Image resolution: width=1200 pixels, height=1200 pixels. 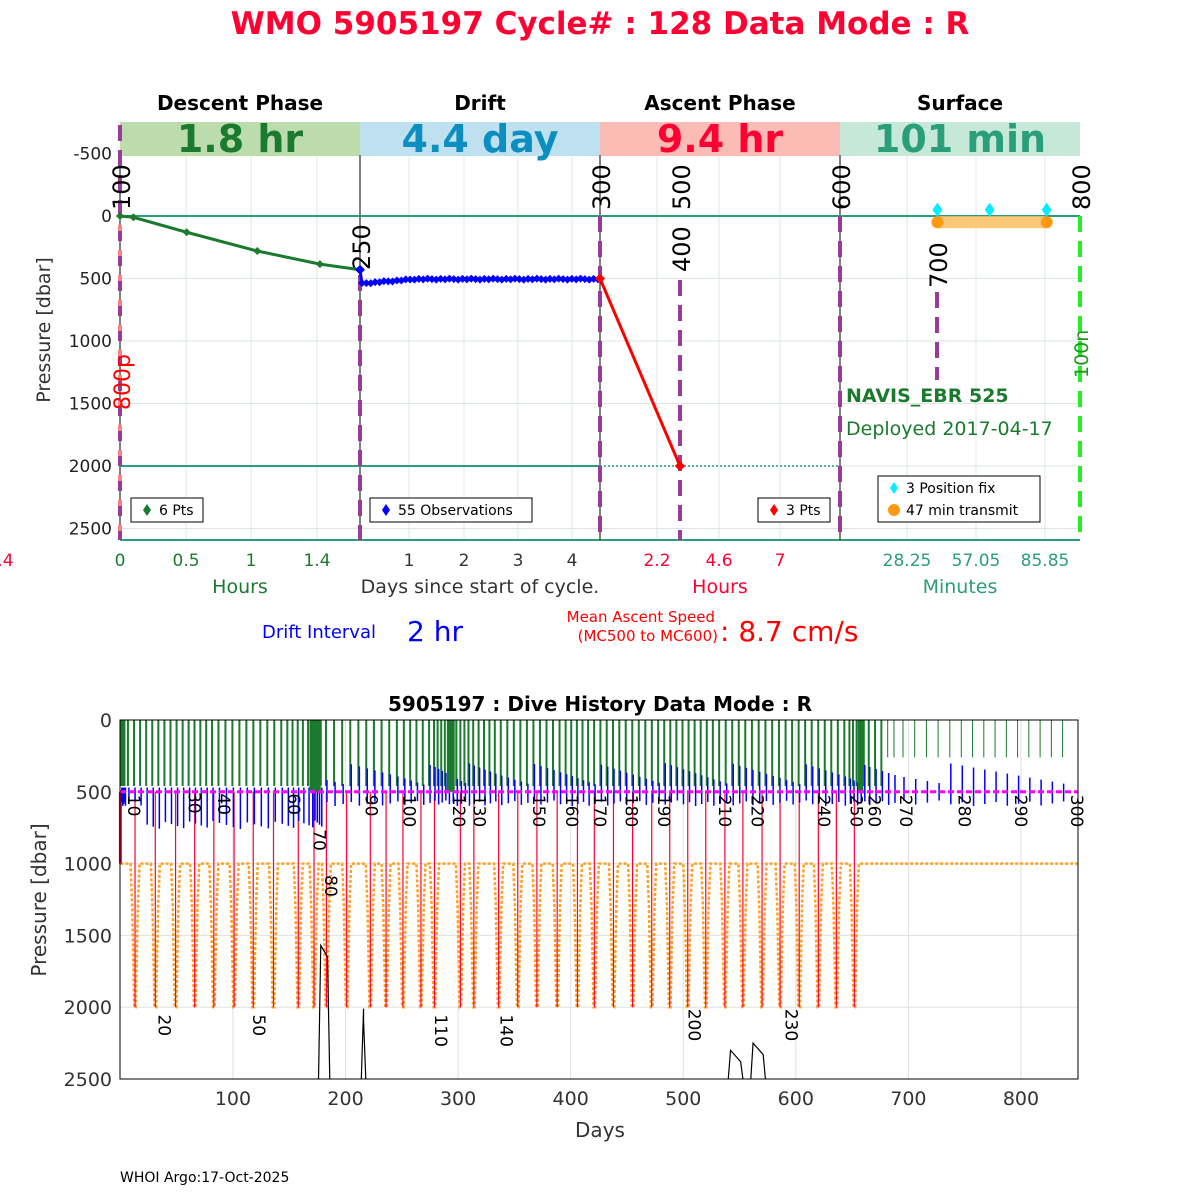 I want to click on cycle-label: 140, so click(x=506, y=1030).